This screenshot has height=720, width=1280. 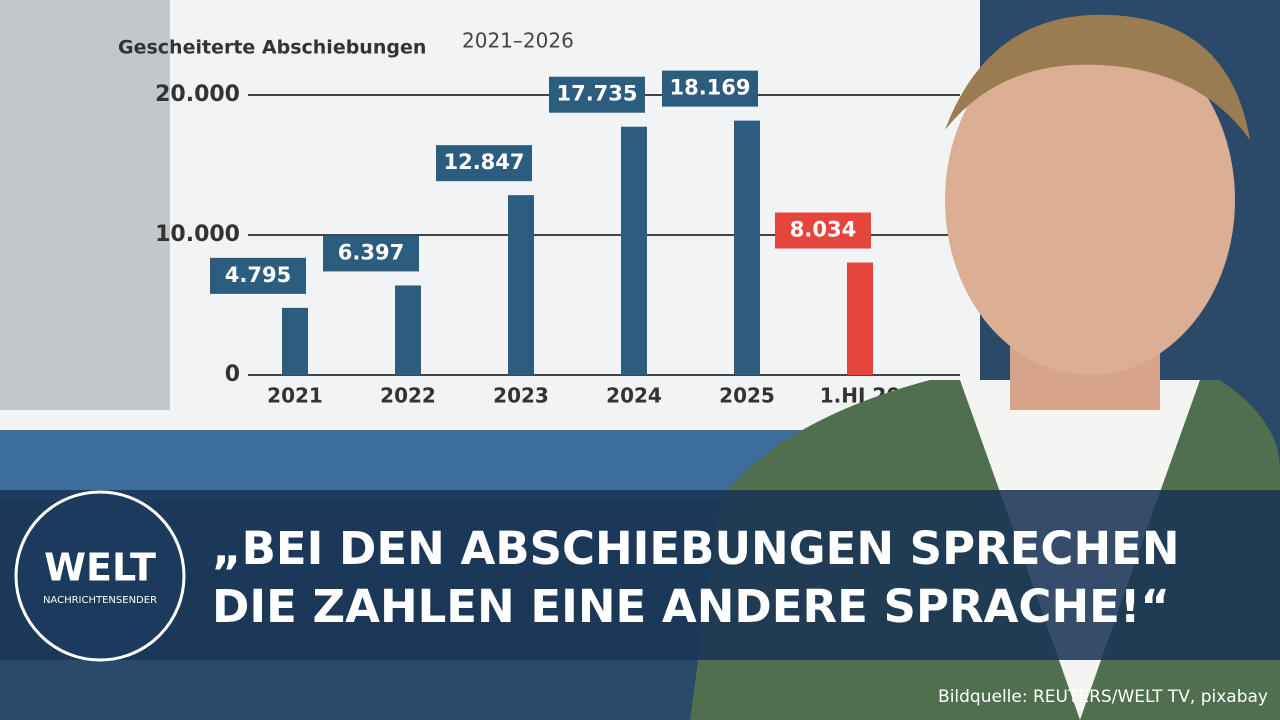 I want to click on value-label: 12.847, so click(x=483, y=162).